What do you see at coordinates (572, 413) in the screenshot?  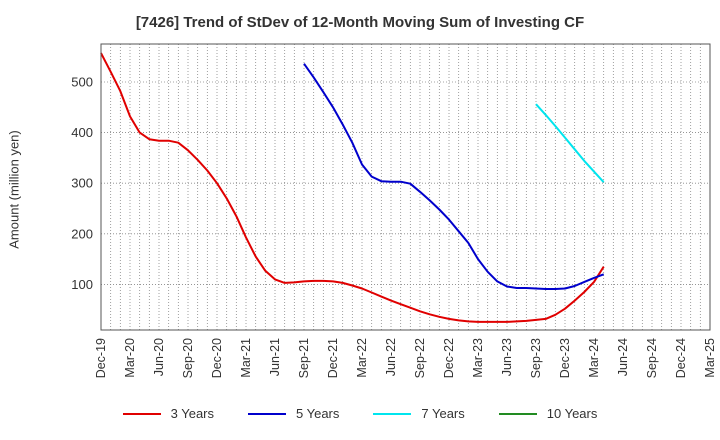 I see `legend-label: 10 Years` at bounding box center [572, 413].